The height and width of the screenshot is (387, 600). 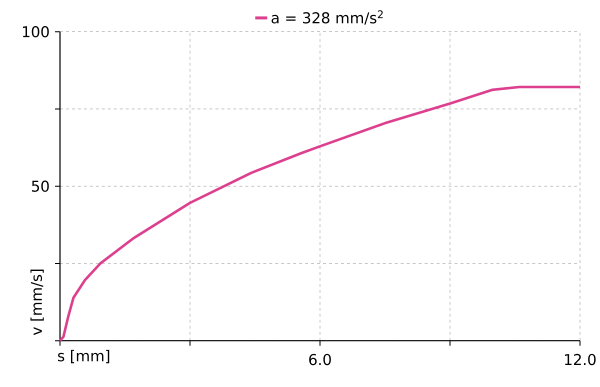 I want to click on y-axis-title: v [mm/s], so click(x=37, y=303).